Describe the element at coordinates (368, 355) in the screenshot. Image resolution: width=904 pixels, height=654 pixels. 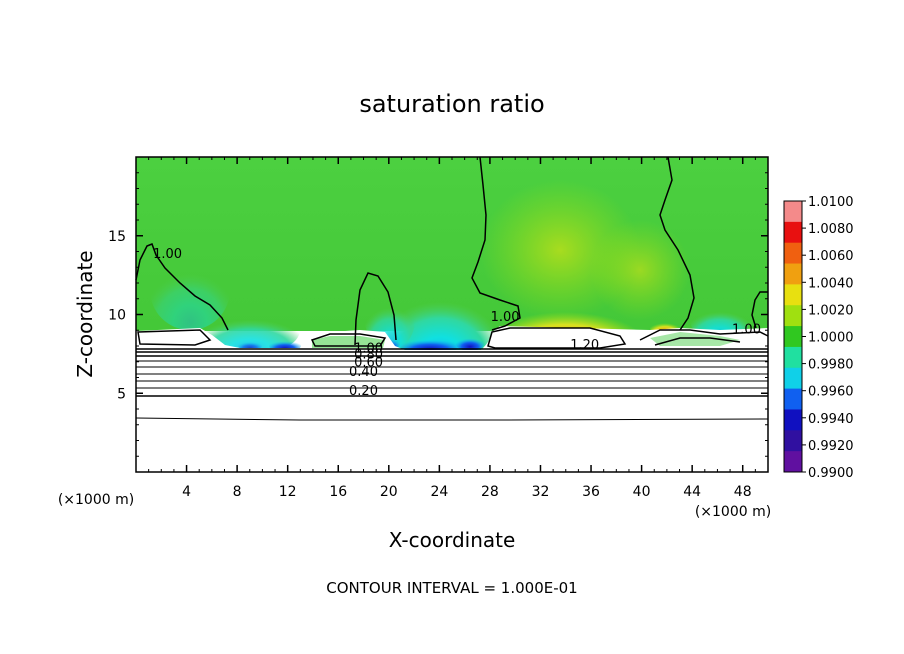
I see `contour-label: 0.80` at that location.